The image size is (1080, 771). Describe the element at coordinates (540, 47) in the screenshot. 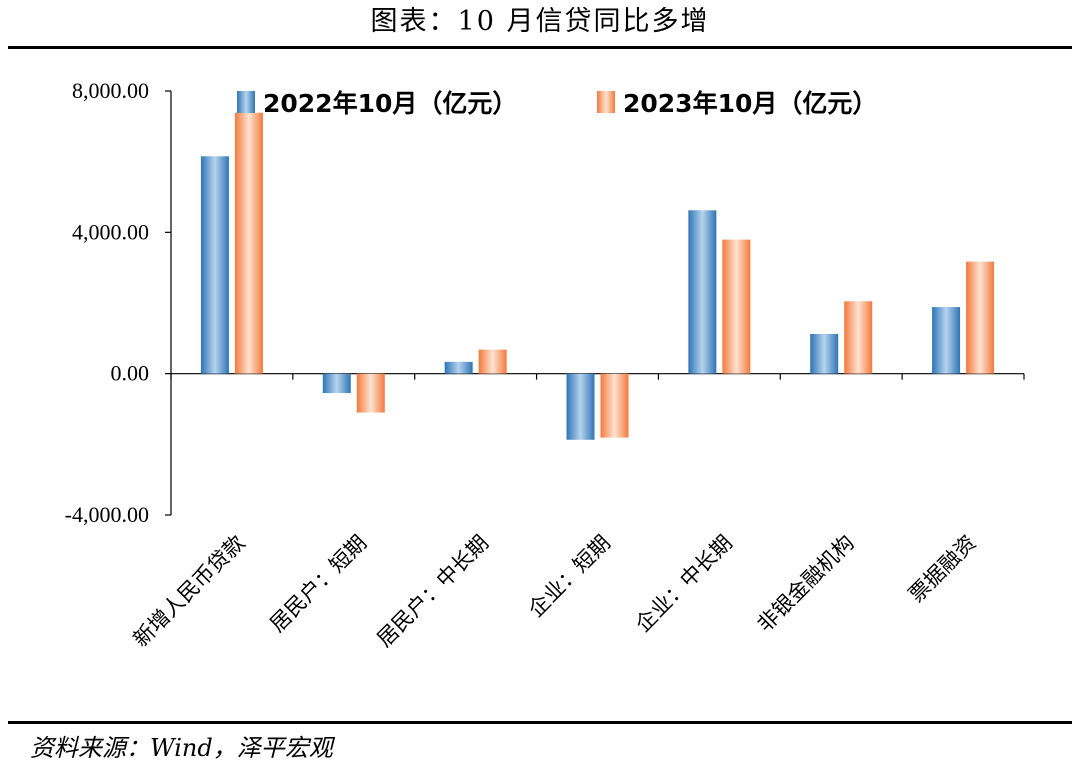

I see `top-rule` at that location.